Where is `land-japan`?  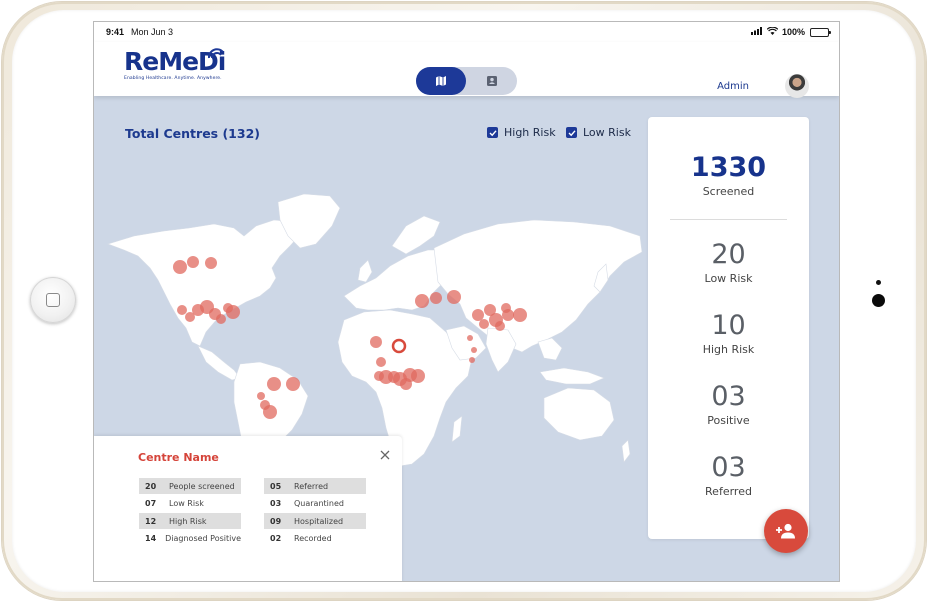 land-japan is located at coordinates (601, 278).